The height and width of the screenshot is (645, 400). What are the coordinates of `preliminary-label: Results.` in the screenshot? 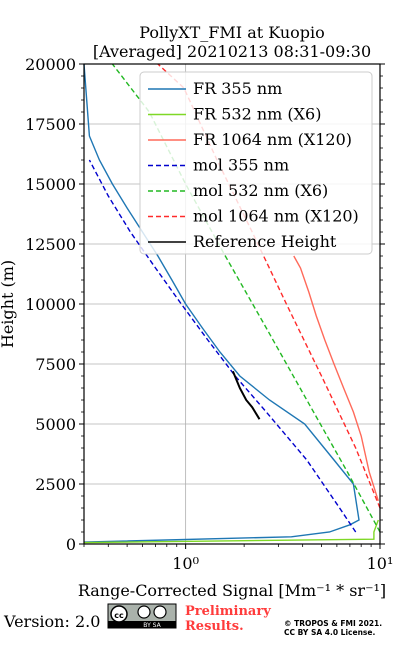 It's located at (214, 626).